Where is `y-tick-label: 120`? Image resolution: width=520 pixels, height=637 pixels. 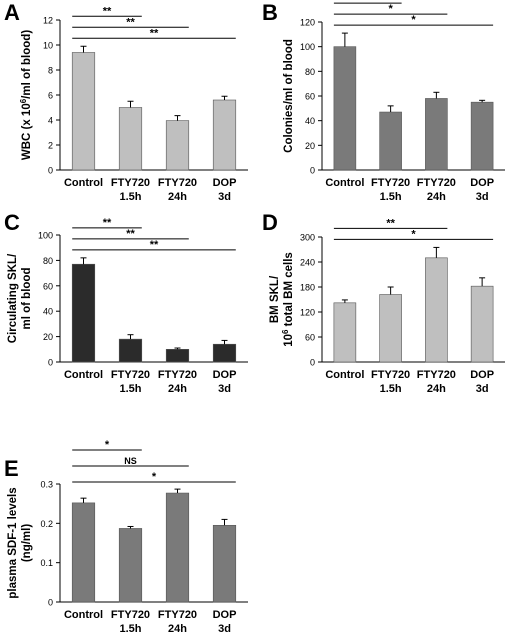 y-tick-label: 120 is located at coordinates (307, 23).